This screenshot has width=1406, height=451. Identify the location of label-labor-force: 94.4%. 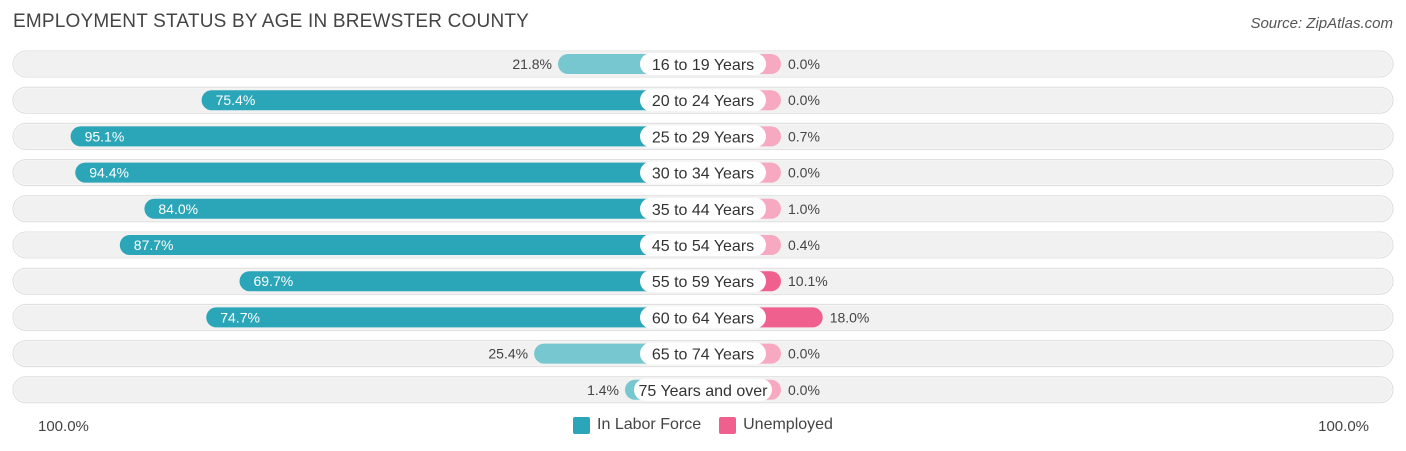
(109, 173).